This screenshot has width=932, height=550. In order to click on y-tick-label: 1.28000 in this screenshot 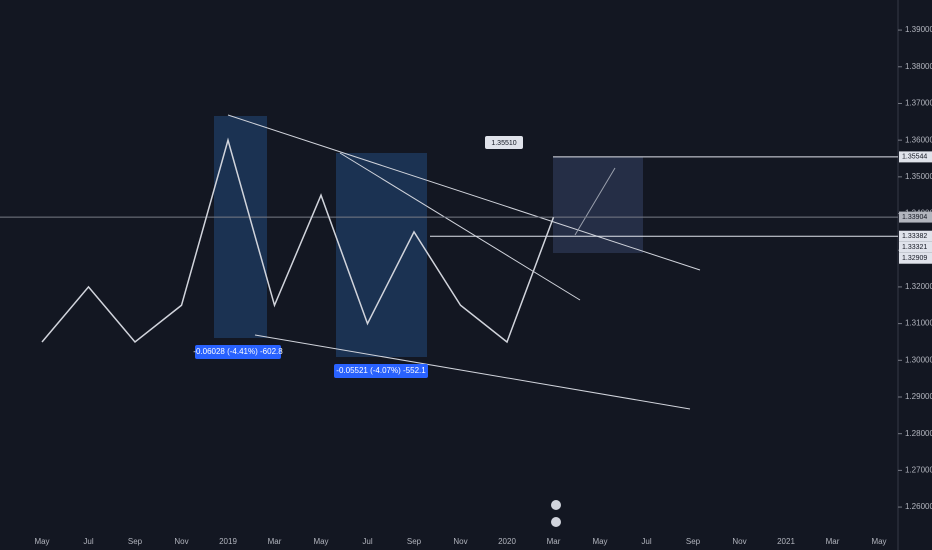, I will do `click(918, 433)`.